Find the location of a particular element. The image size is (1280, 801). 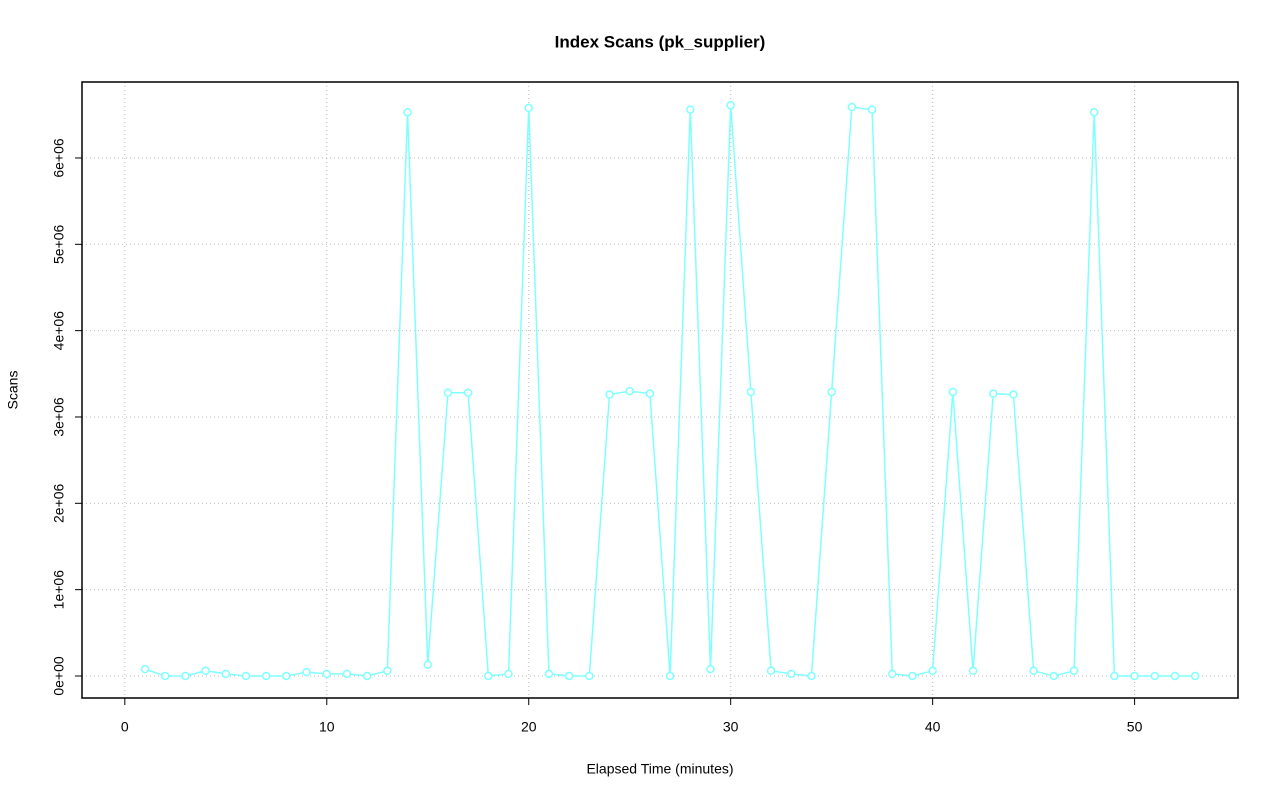

x-tick-label: 20 is located at coordinates (529, 727).